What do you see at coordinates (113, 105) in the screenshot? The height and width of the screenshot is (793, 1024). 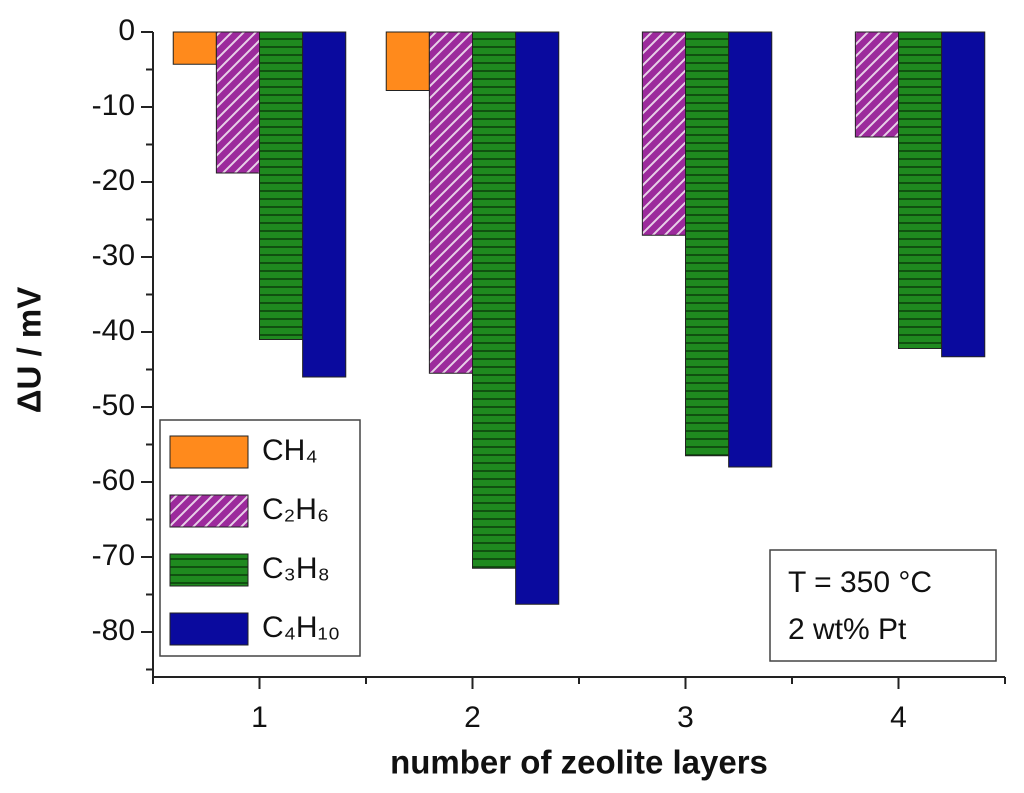 I see `y-tick-label: -10` at bounding box center [113, 105].